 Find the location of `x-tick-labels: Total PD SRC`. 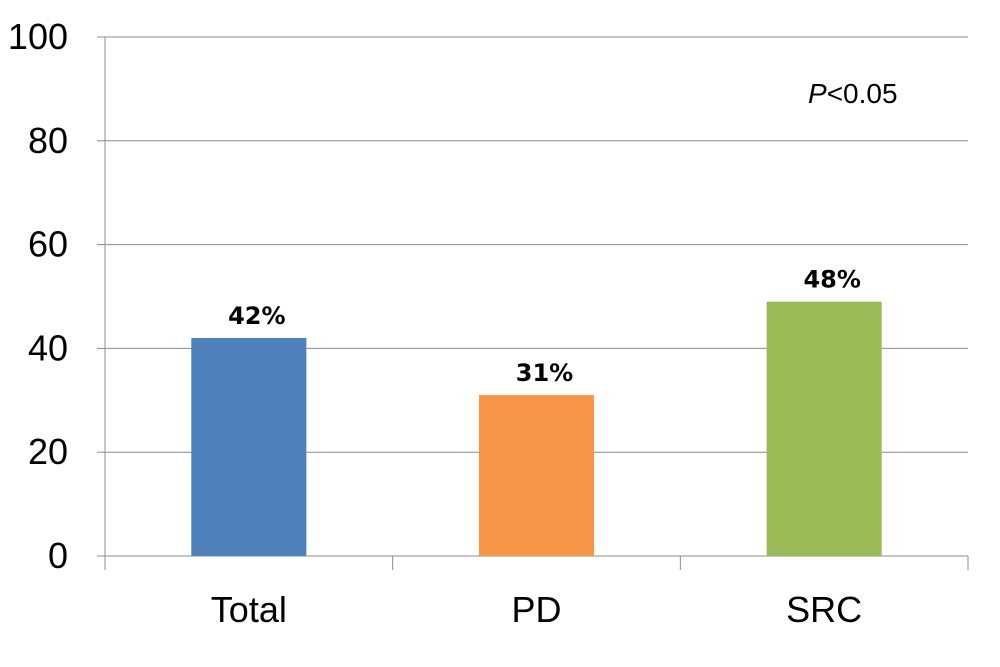

x-tick-labels: Total PD SRC is located at coordinates (536, 609).